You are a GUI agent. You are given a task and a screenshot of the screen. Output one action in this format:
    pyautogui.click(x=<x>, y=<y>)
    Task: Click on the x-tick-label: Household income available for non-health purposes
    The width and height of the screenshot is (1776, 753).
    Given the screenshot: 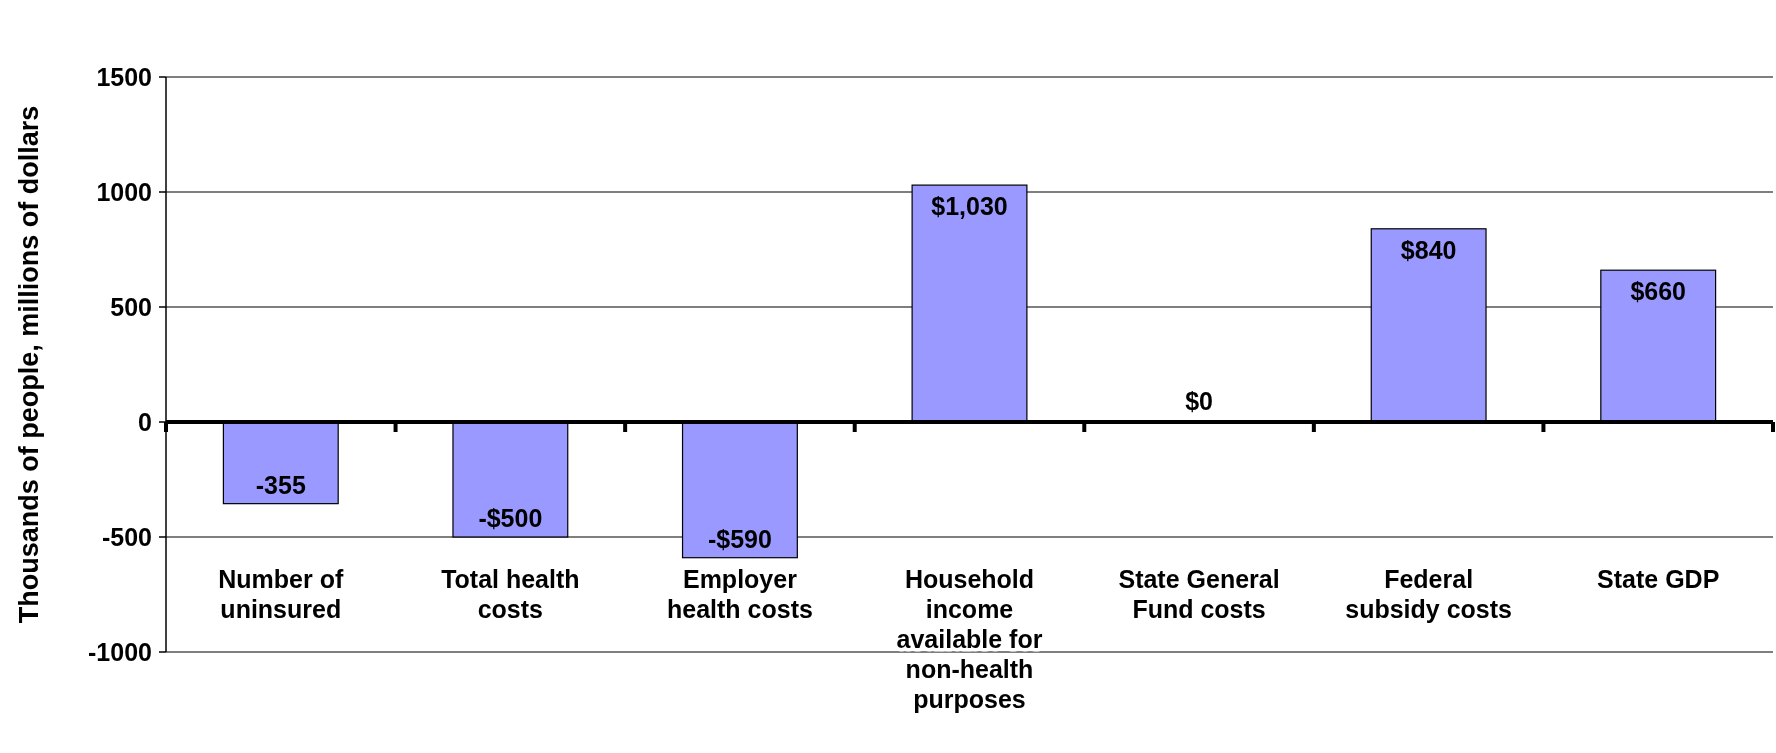 What is the action you would take?
    pyautogui.click(x=969, y=638)
    